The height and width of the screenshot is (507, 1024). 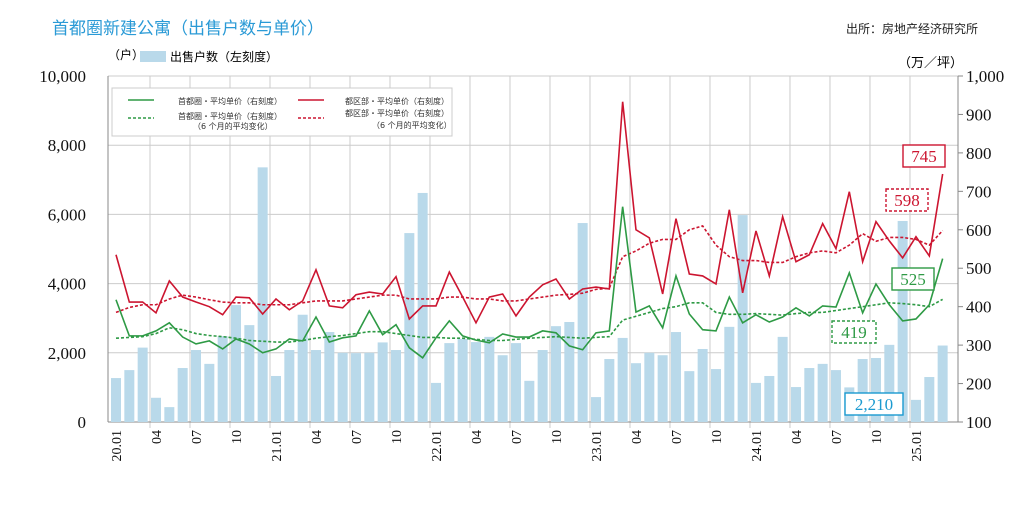 I want to click on right-tick-label: 900, so click(x=979, y=114).